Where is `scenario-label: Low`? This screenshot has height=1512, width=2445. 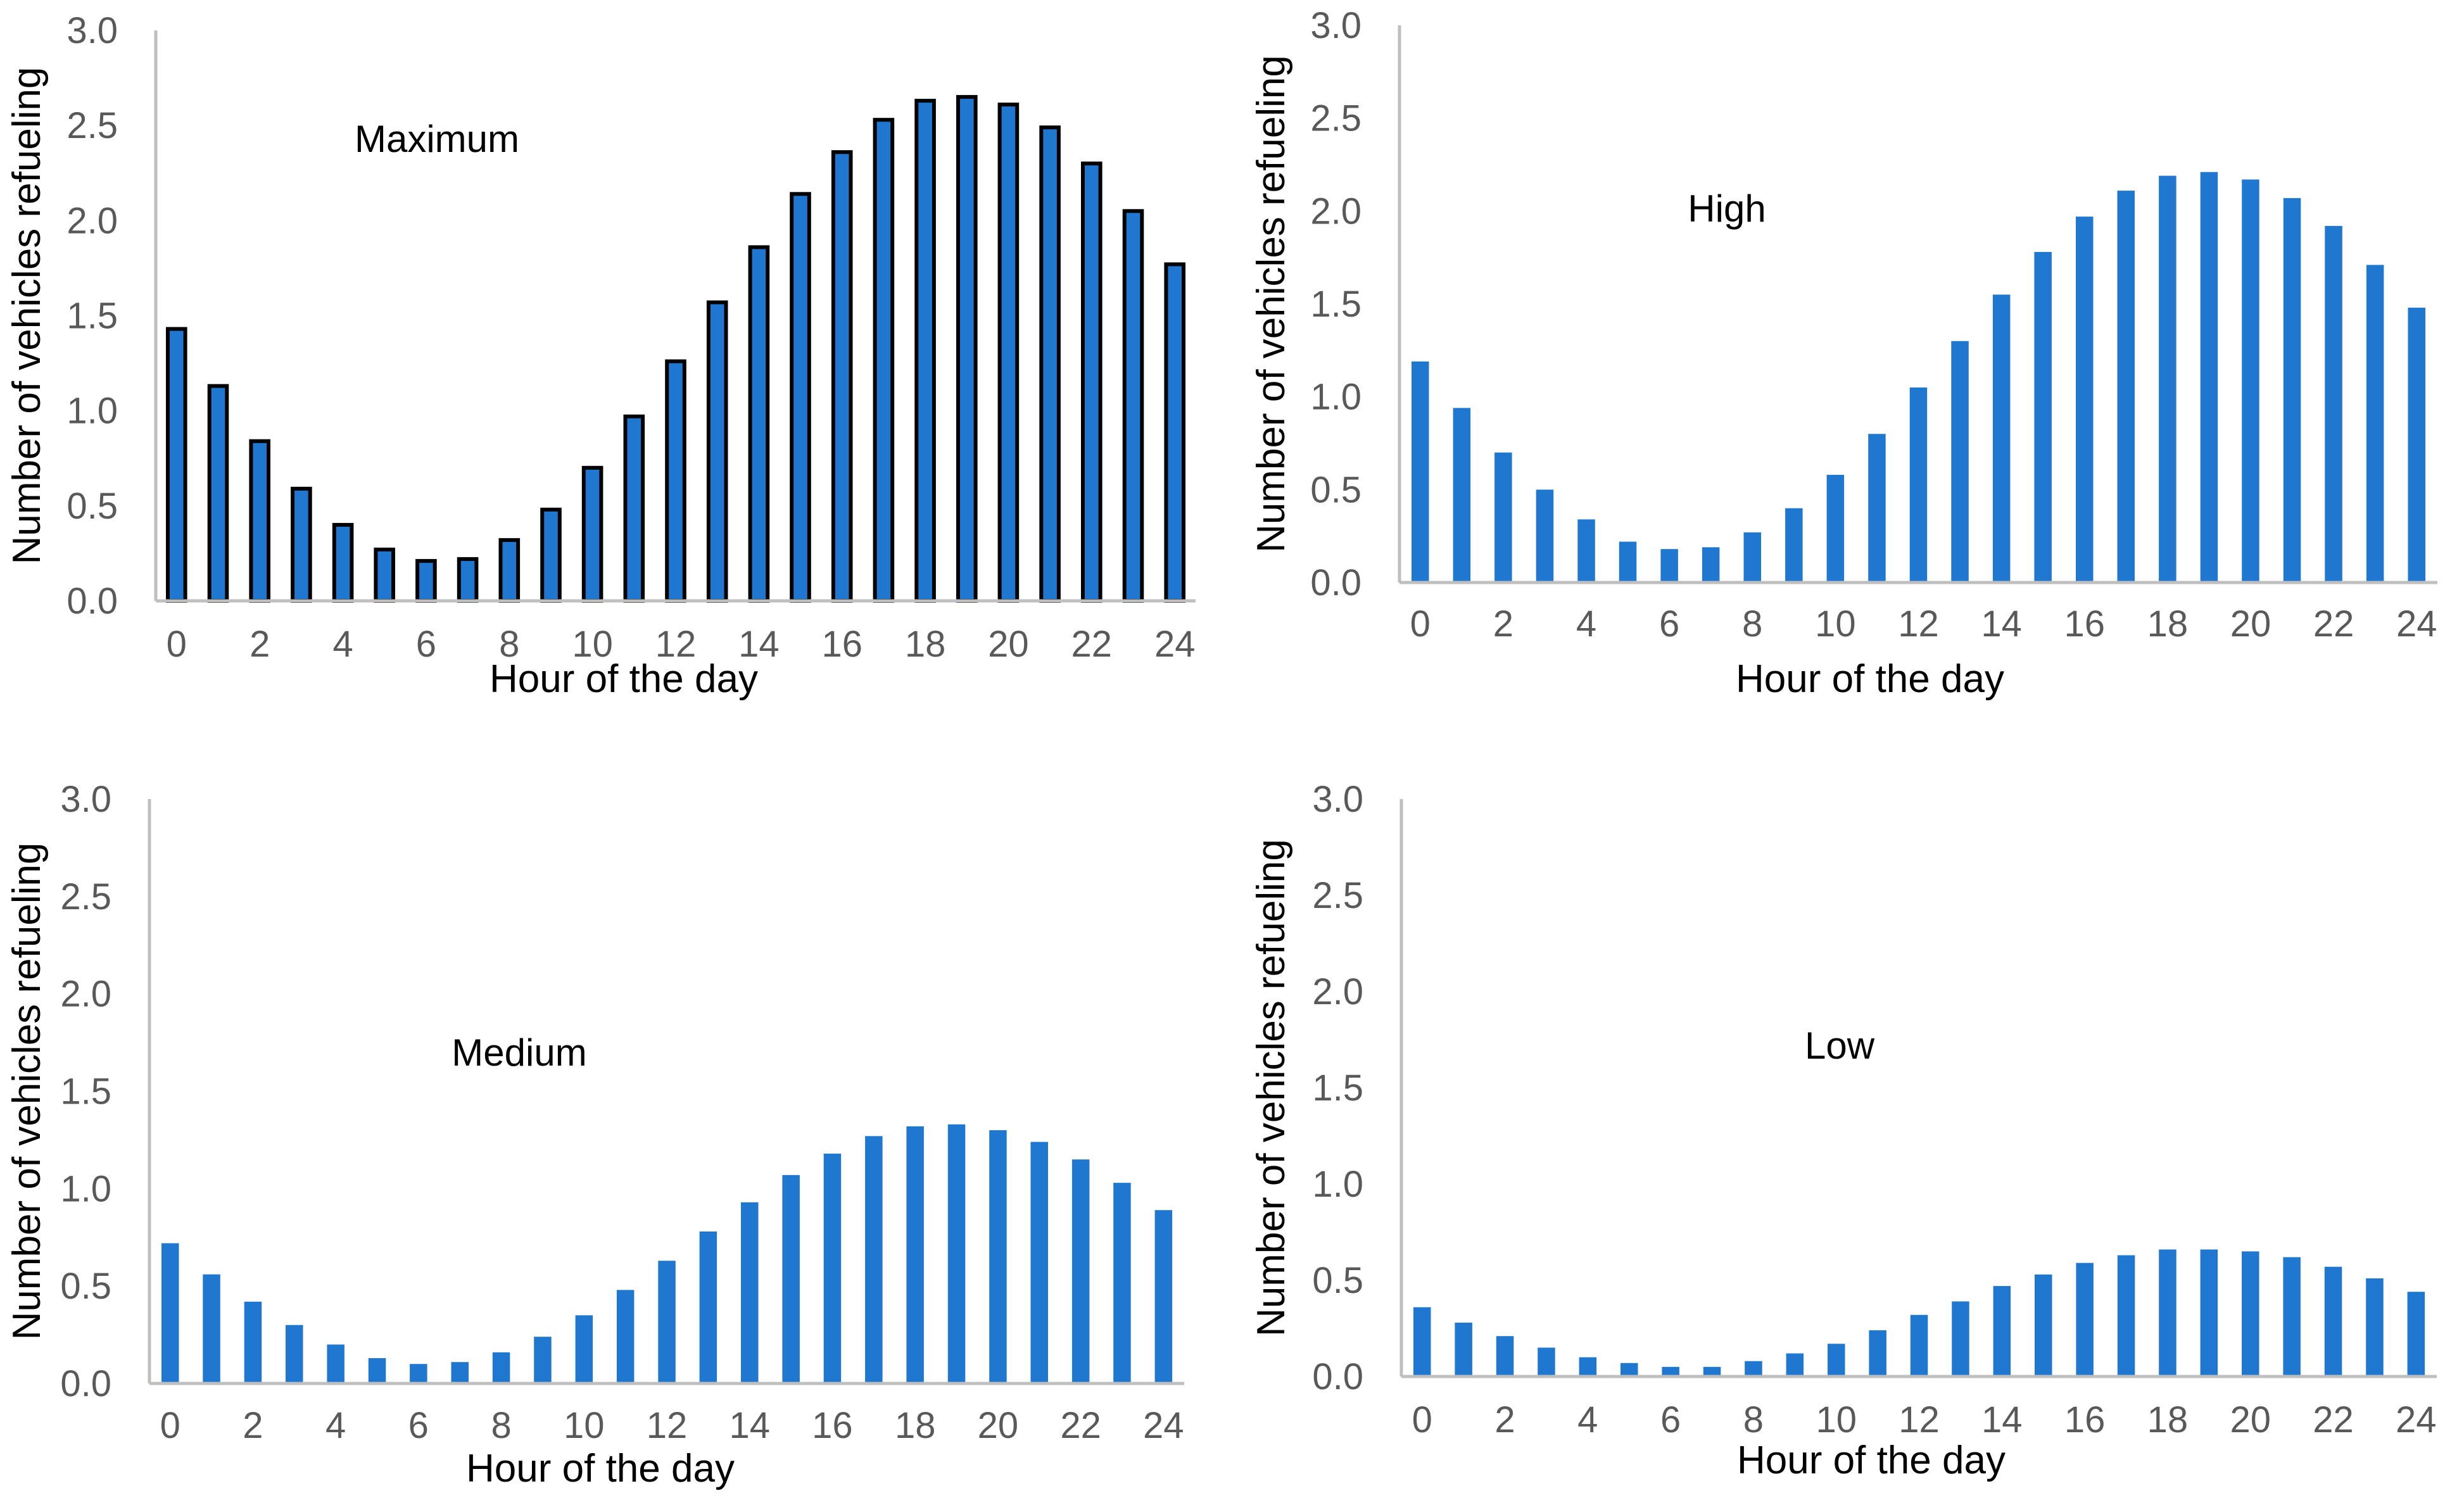
scenario-label: Low is located at coordinates (1840, 1045).